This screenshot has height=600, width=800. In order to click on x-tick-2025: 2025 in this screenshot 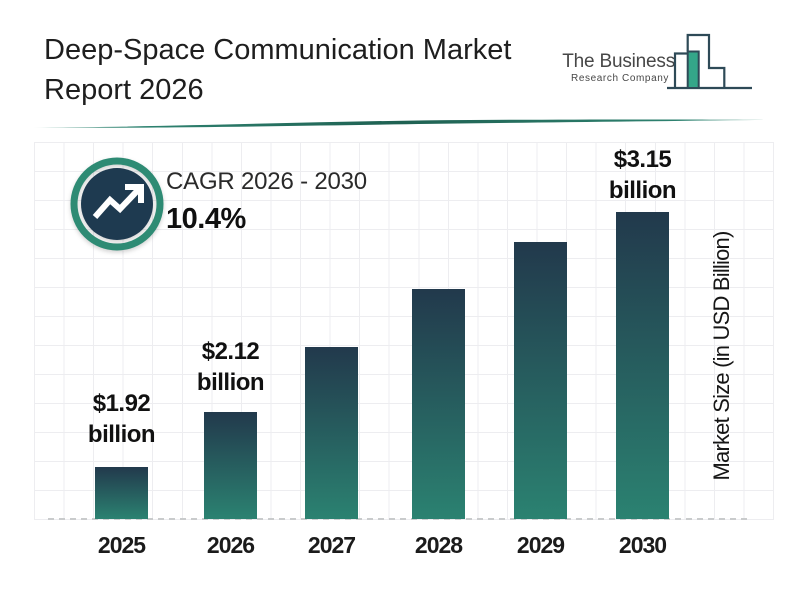, I will do `click(121, 545)`.